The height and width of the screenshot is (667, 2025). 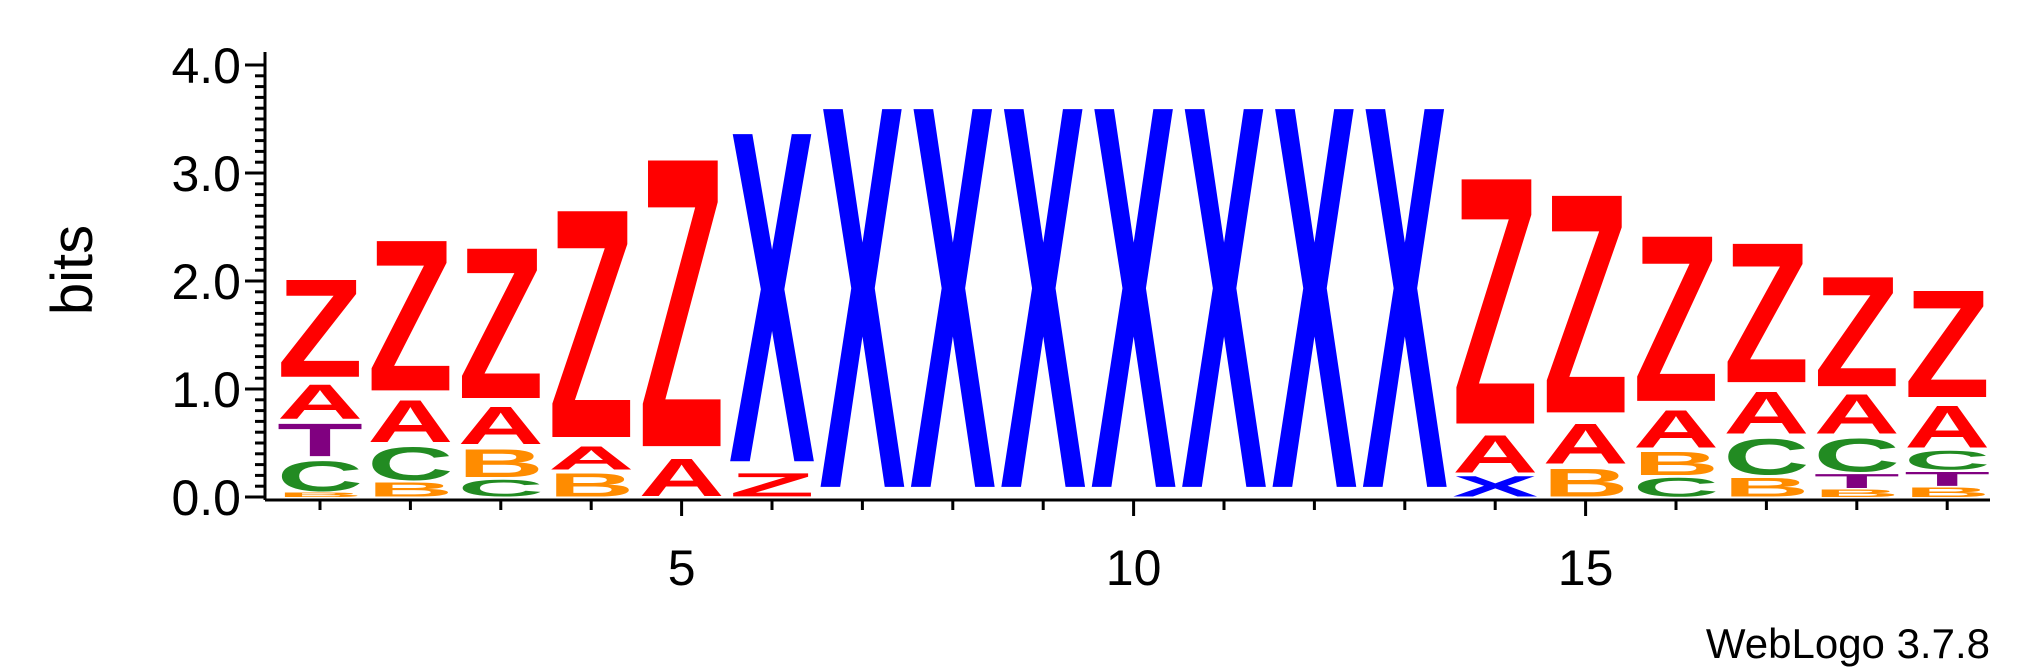 I want to click on y-axis-label: bits, so click(x=72, y=270).